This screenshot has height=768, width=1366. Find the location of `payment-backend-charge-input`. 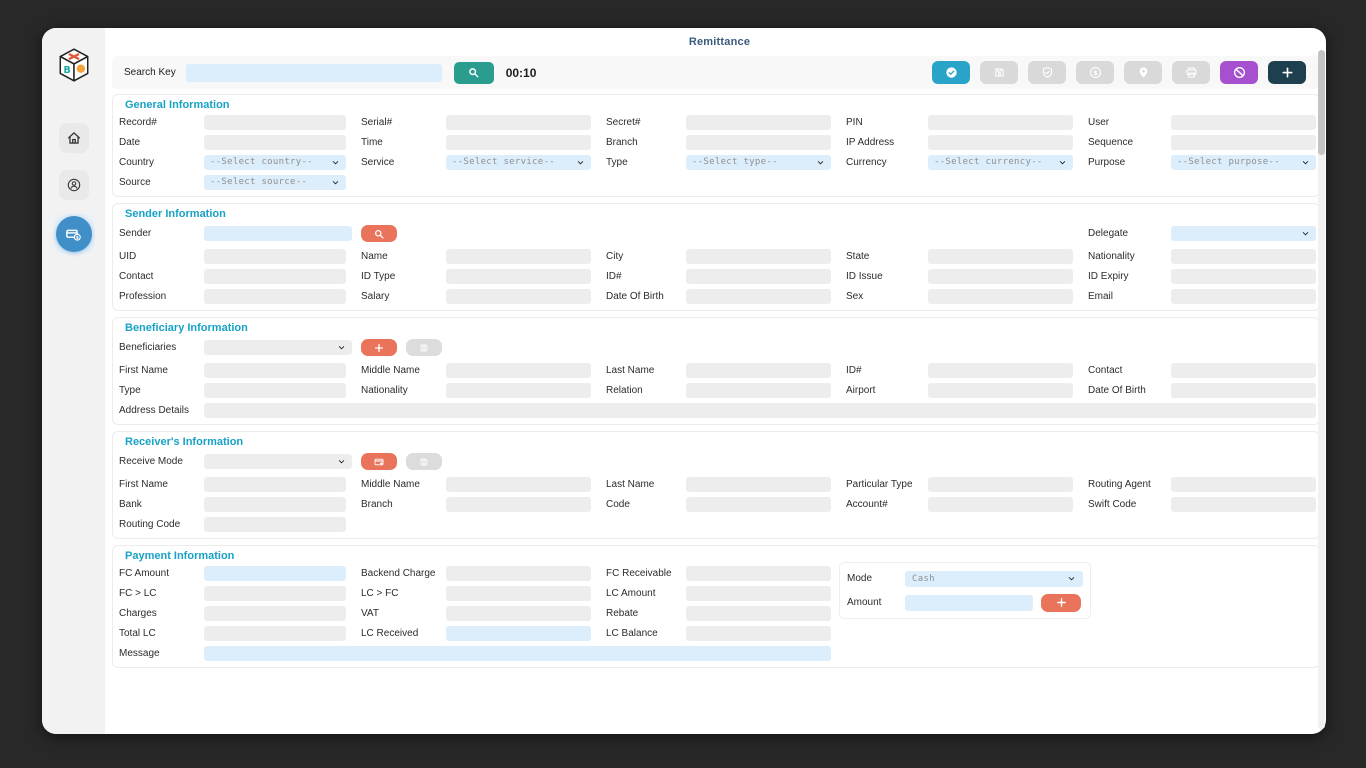

payment-backend-charge-input is located at coordinates (518, 573).